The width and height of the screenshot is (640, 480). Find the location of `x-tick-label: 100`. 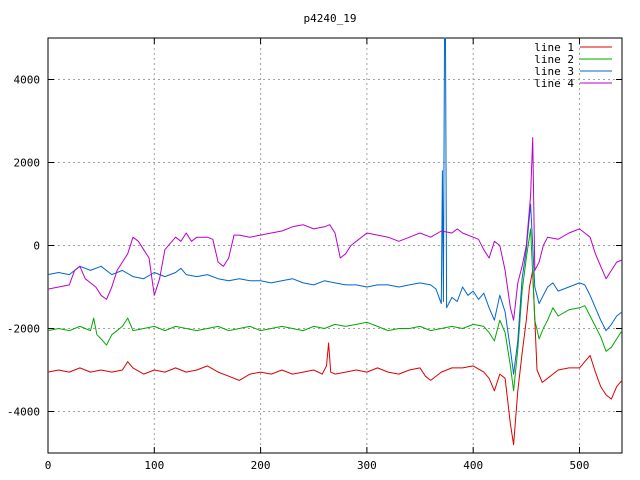

x-tick-label: 100 is located at coordinates (154, 465).